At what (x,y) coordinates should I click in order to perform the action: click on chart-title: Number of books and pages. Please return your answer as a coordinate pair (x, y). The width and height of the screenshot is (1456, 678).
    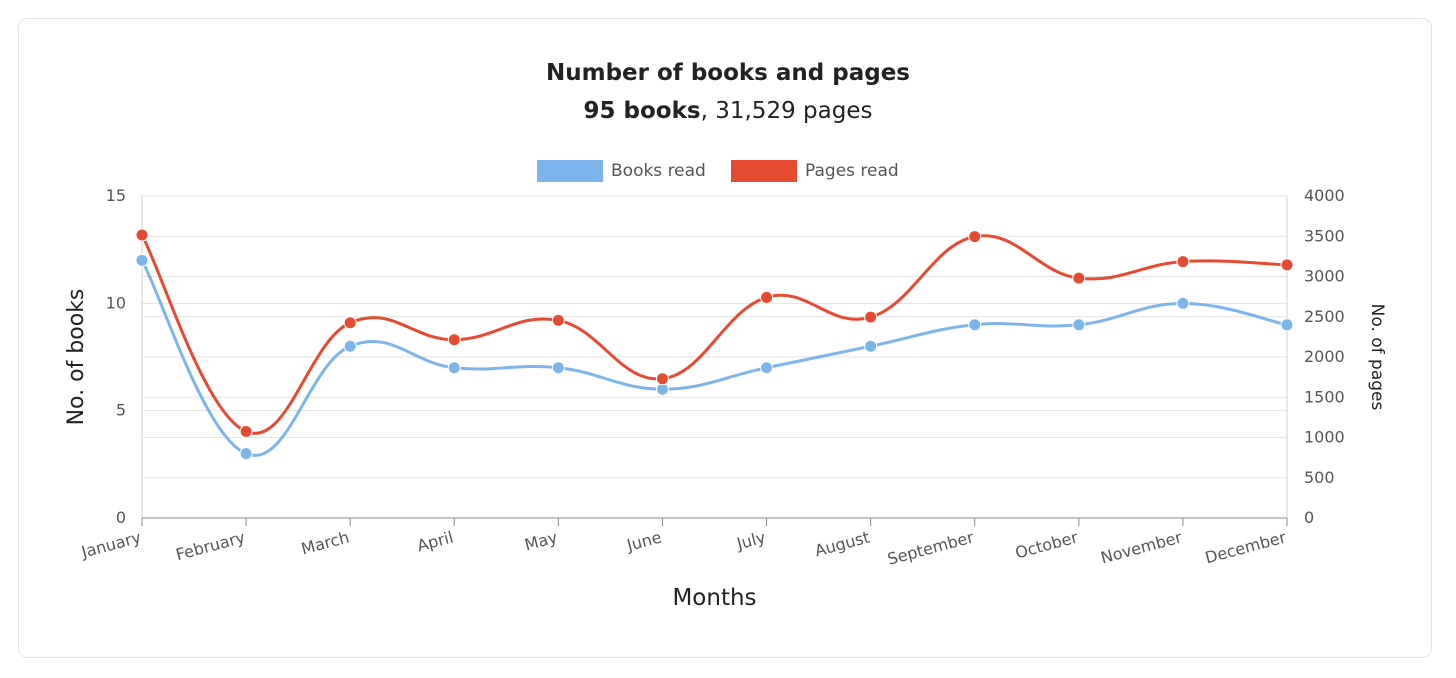
    Looking at the image, I should click on (728, 73).